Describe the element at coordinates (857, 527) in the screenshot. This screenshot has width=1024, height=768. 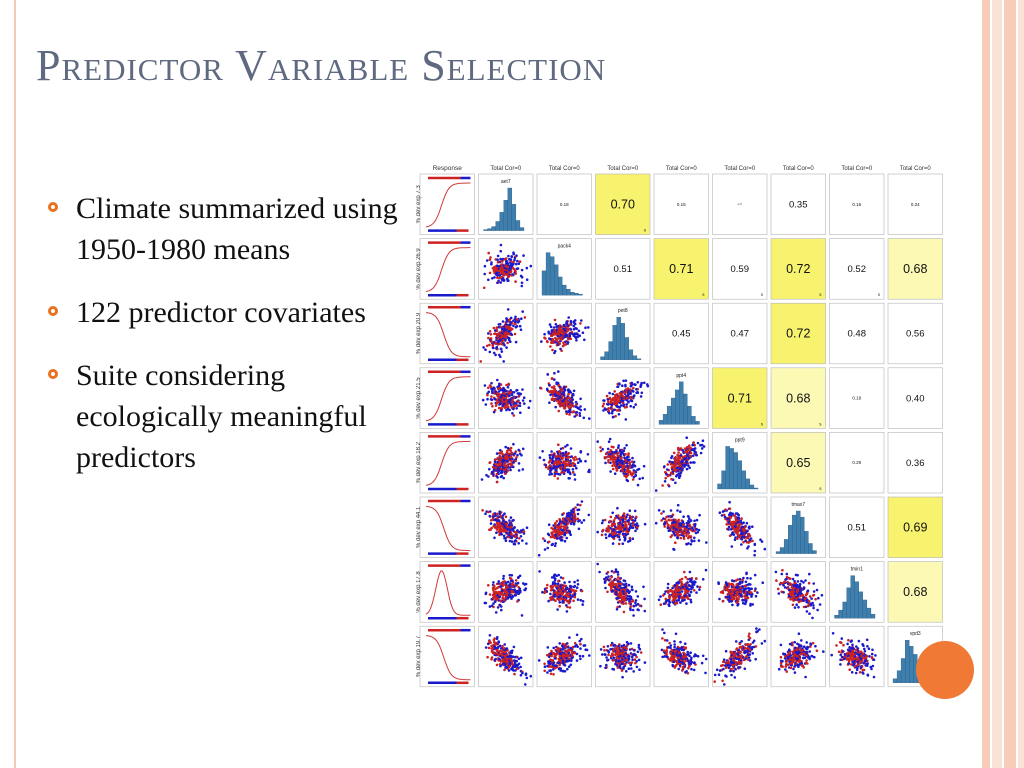
I see `correlation-value: 0.51` at that location.